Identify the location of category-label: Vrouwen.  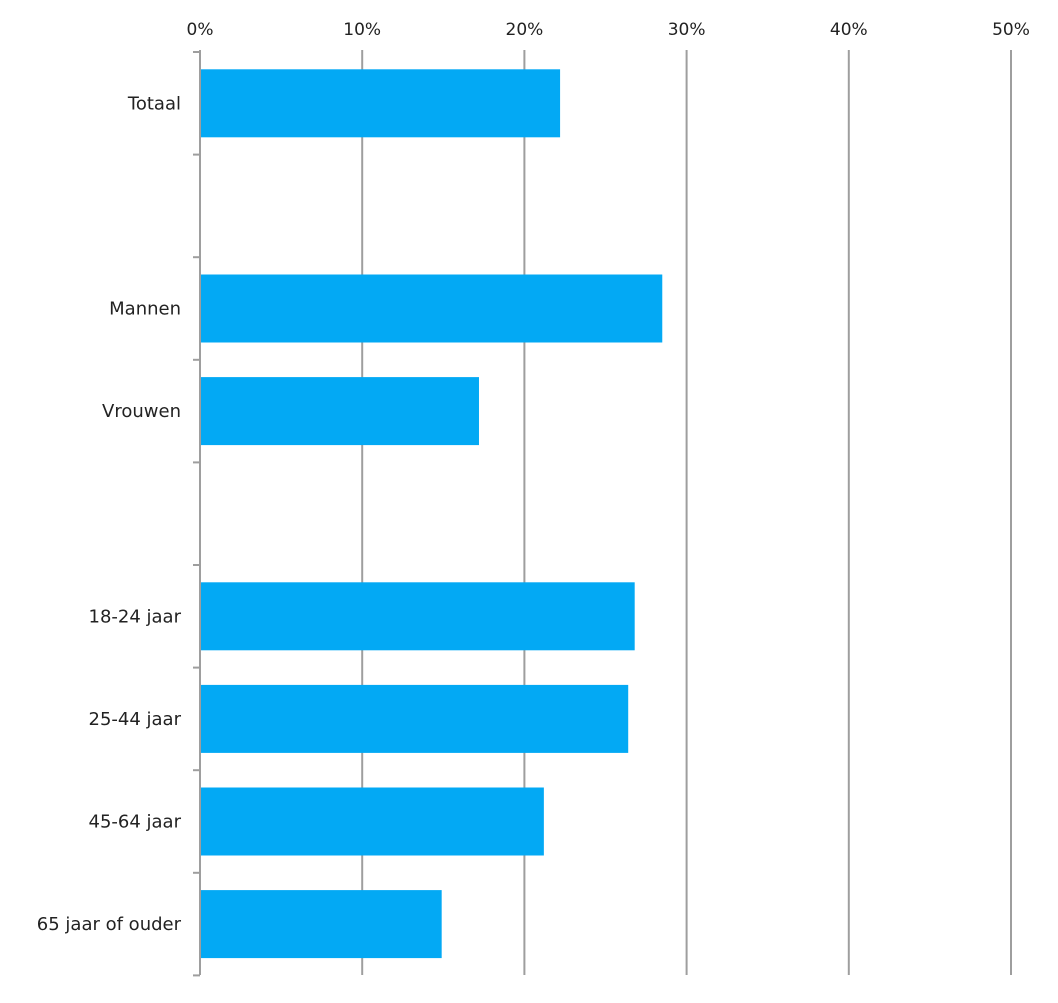
(141, 411).